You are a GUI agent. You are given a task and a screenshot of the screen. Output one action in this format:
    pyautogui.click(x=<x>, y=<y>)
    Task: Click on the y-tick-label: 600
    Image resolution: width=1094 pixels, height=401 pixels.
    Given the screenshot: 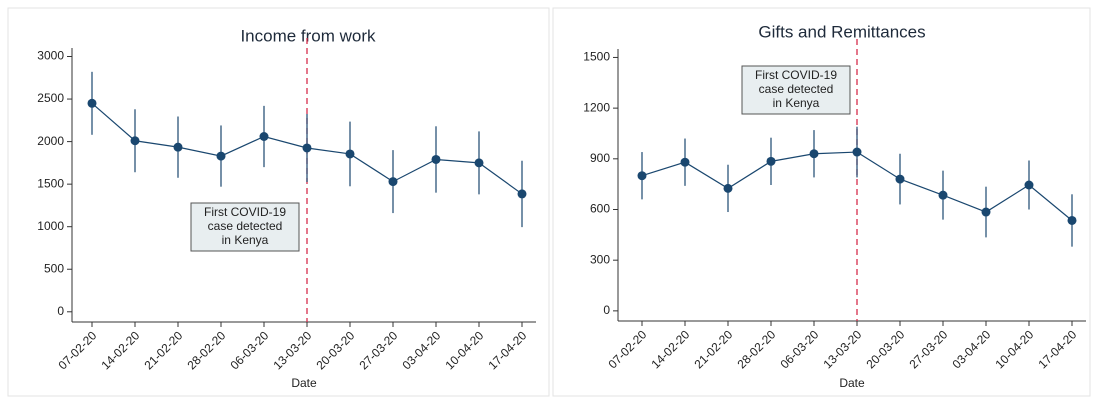 What is the action you would take?
    pyautogui.click(x=600, y=209)
    